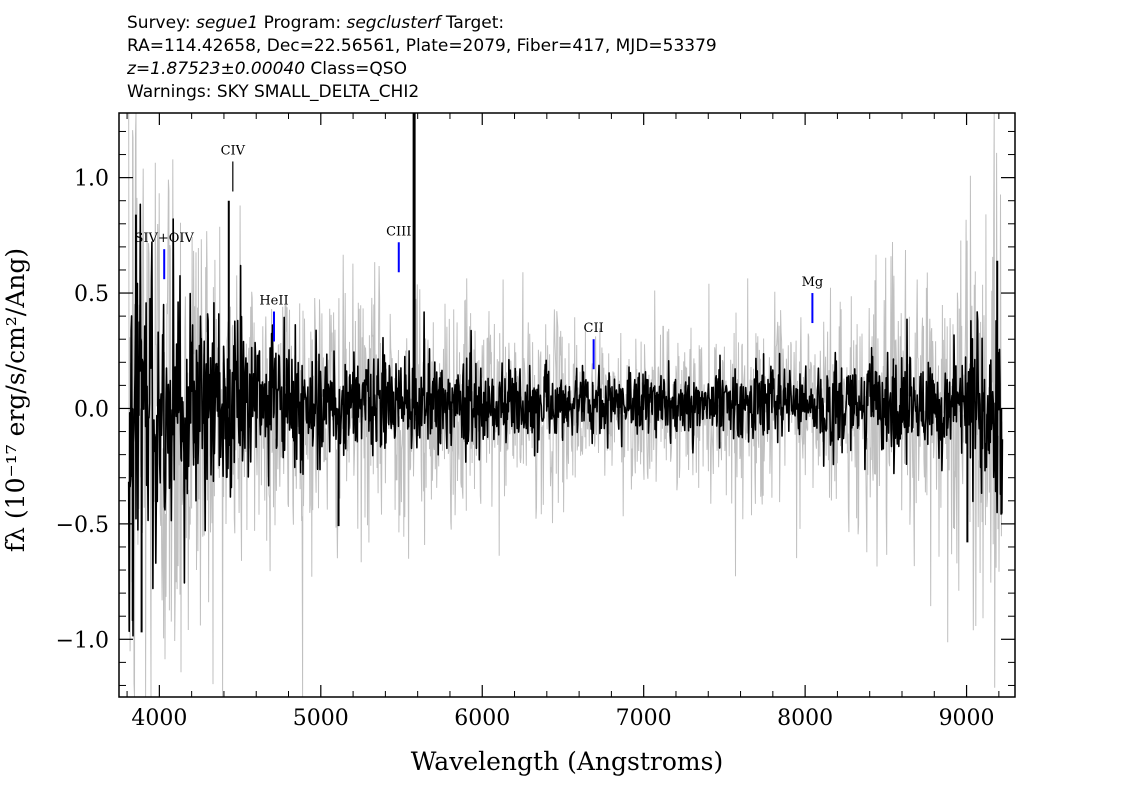  What do you see at coordinates (15, 400) in the screenshot?
I see `y-axis-title: fλ (10⁻¹⁷ erg/s/cm²/Ang)` at bounding box center [15, 400].